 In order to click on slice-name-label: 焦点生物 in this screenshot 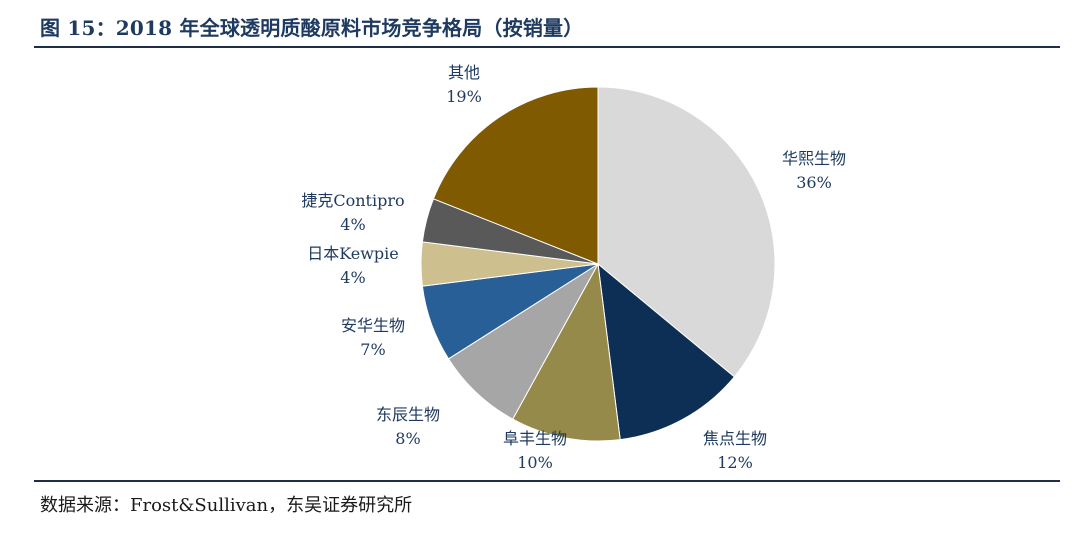, I will do `click(735, 438)`.